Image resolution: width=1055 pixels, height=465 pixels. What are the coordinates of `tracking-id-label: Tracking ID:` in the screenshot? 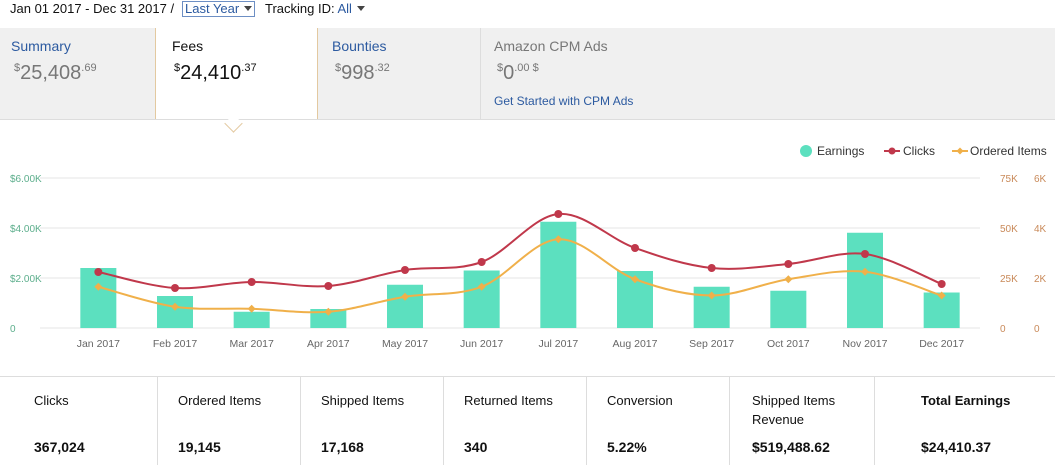 It's located at (300, 8).